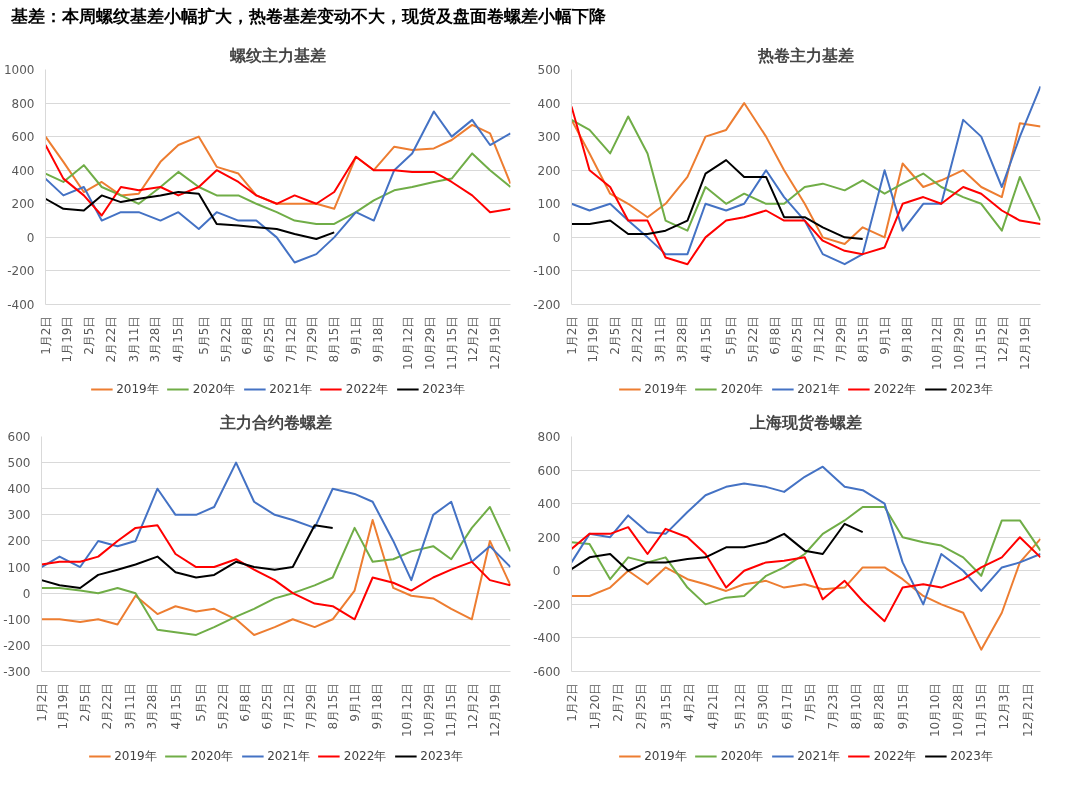  I want to click on x-tick-label: 6月17日, so click(786, 706).